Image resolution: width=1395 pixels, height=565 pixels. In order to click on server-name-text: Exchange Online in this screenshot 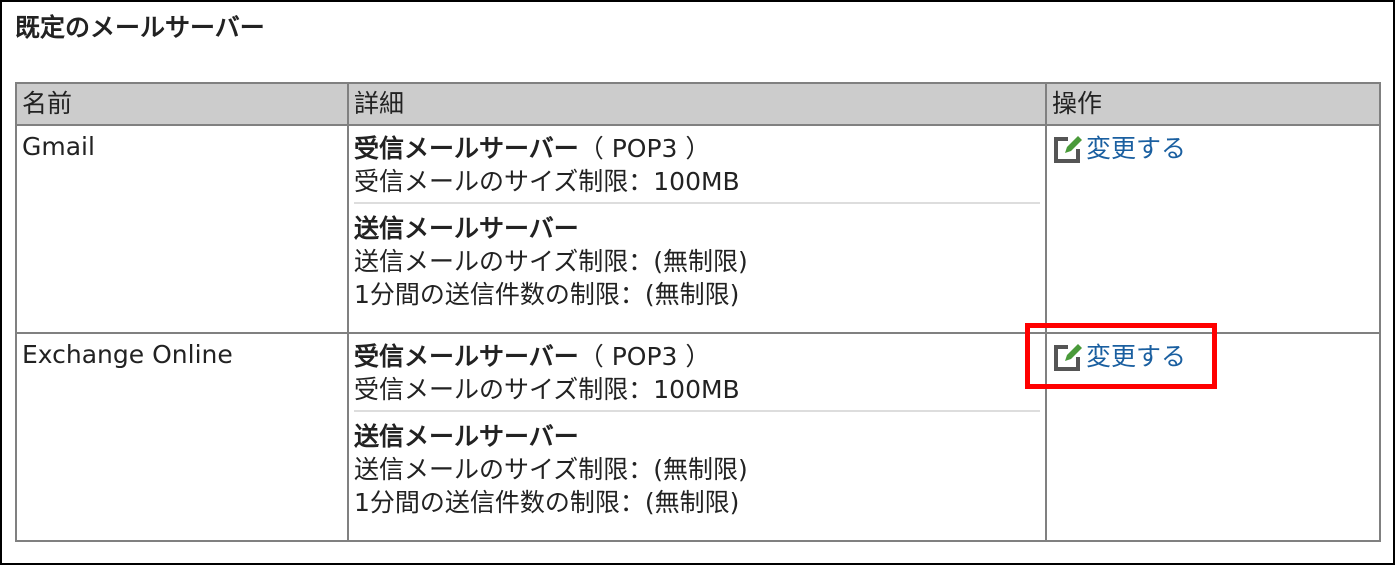, I will do `click(127, 354)`.